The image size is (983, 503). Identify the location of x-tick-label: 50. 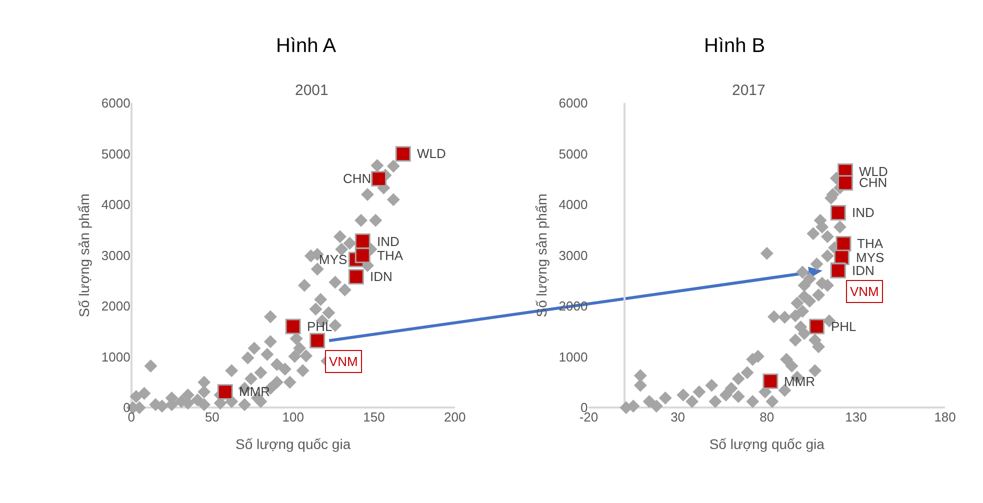
(212, 417).